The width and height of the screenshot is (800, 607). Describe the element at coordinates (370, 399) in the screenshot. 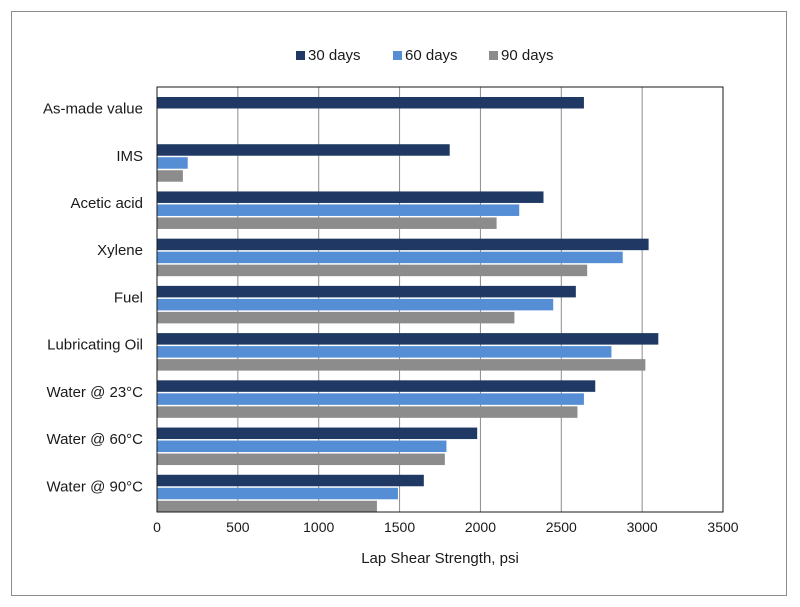

I see `bar-water-23-c-60-days` at that location.